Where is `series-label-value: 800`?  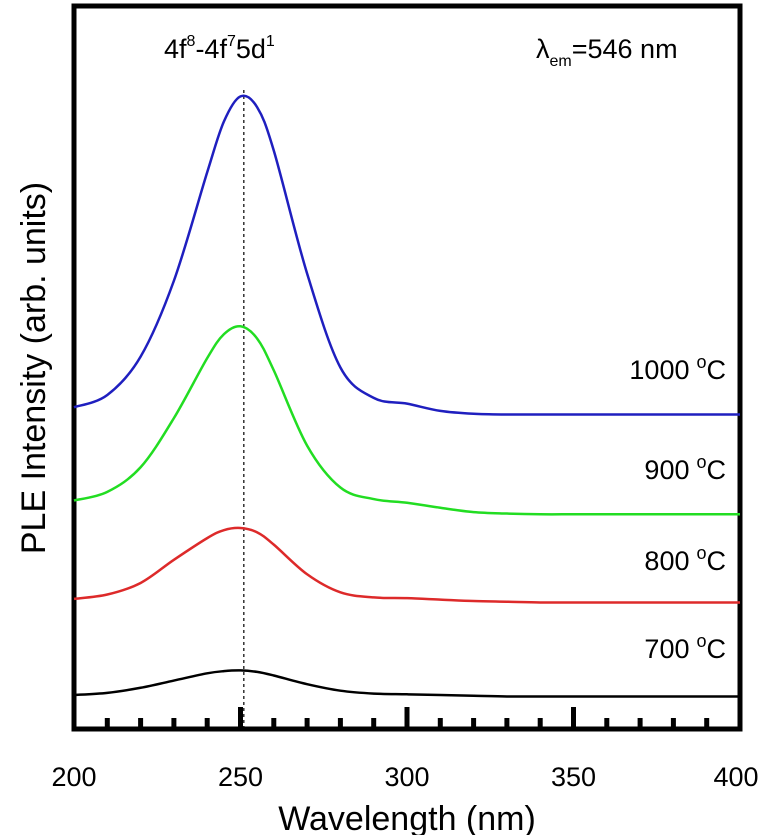 series-label-value: 800 is located at coordinates (666, 561).